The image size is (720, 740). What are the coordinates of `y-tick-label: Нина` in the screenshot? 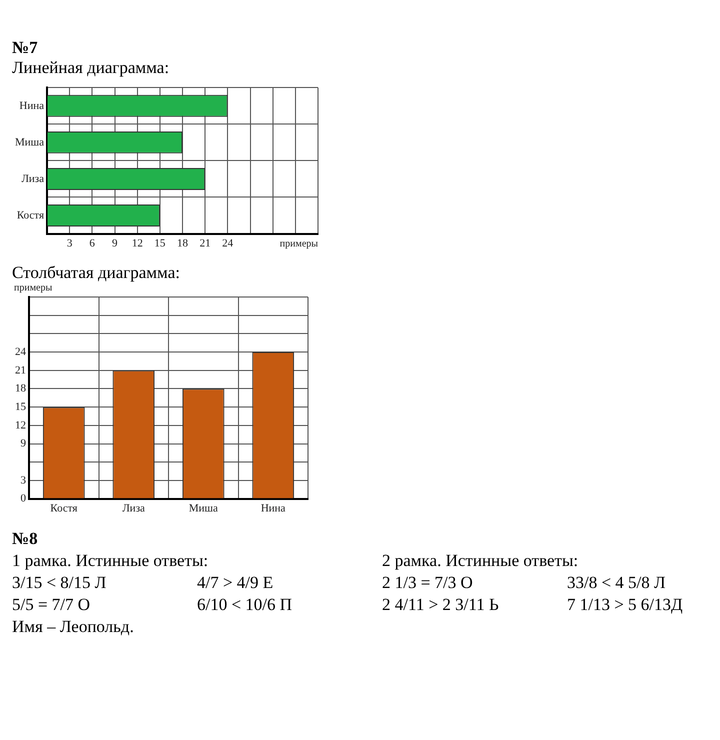 It's located at (31, 106).